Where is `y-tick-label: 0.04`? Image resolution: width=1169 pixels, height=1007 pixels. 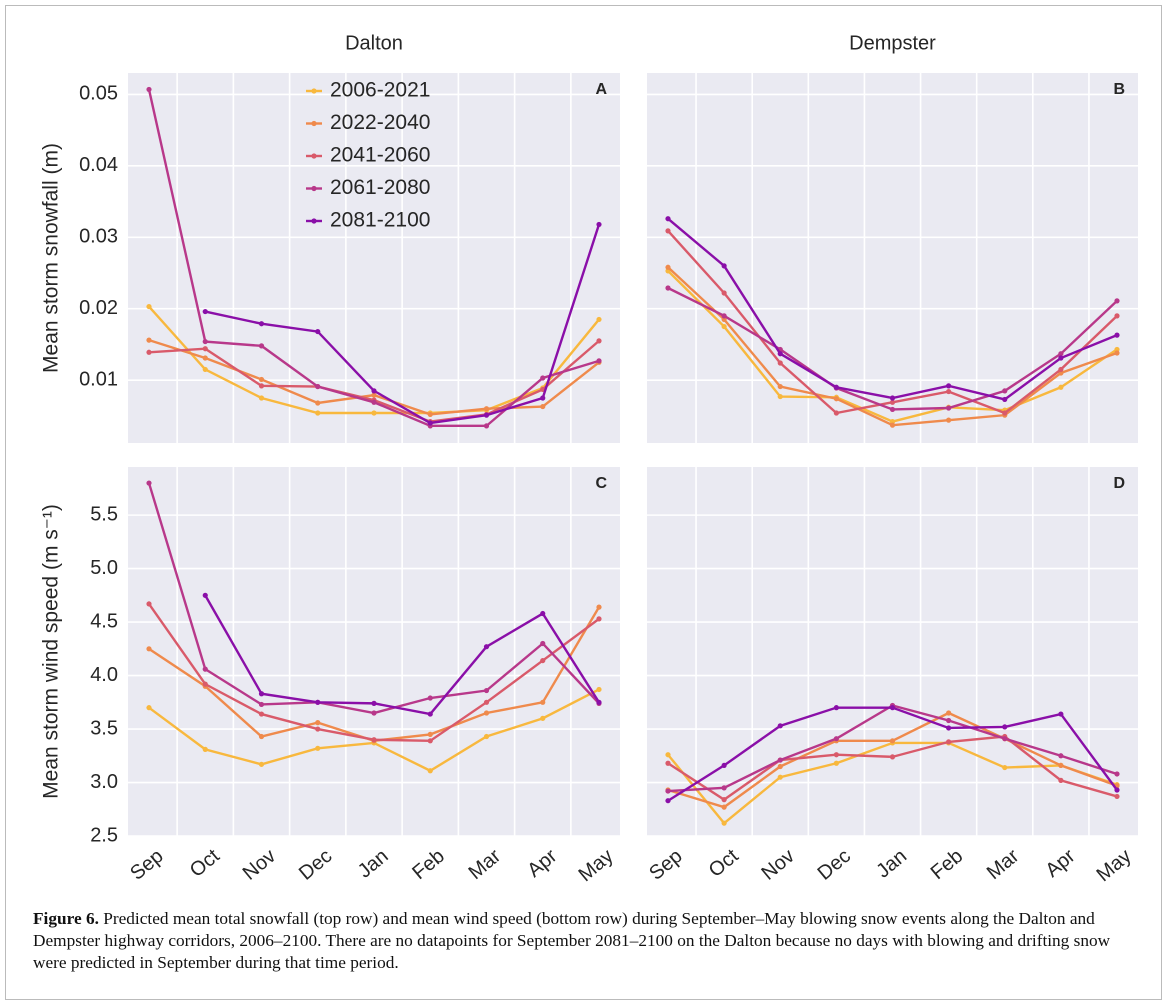
y-tick-label: 0.04 is located at coordinates (98, 165).